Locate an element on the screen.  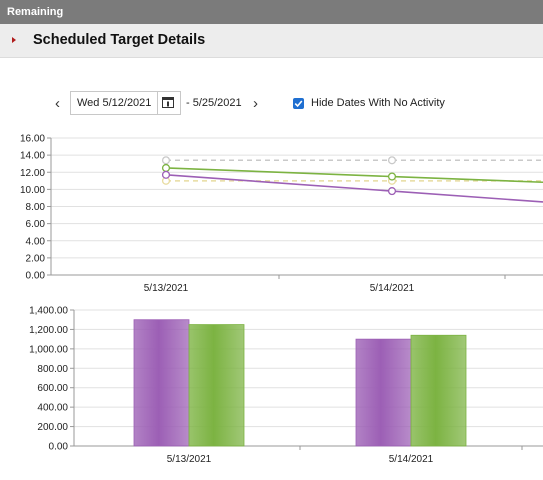
checkmark-icon is located at coordinates (298, 104).